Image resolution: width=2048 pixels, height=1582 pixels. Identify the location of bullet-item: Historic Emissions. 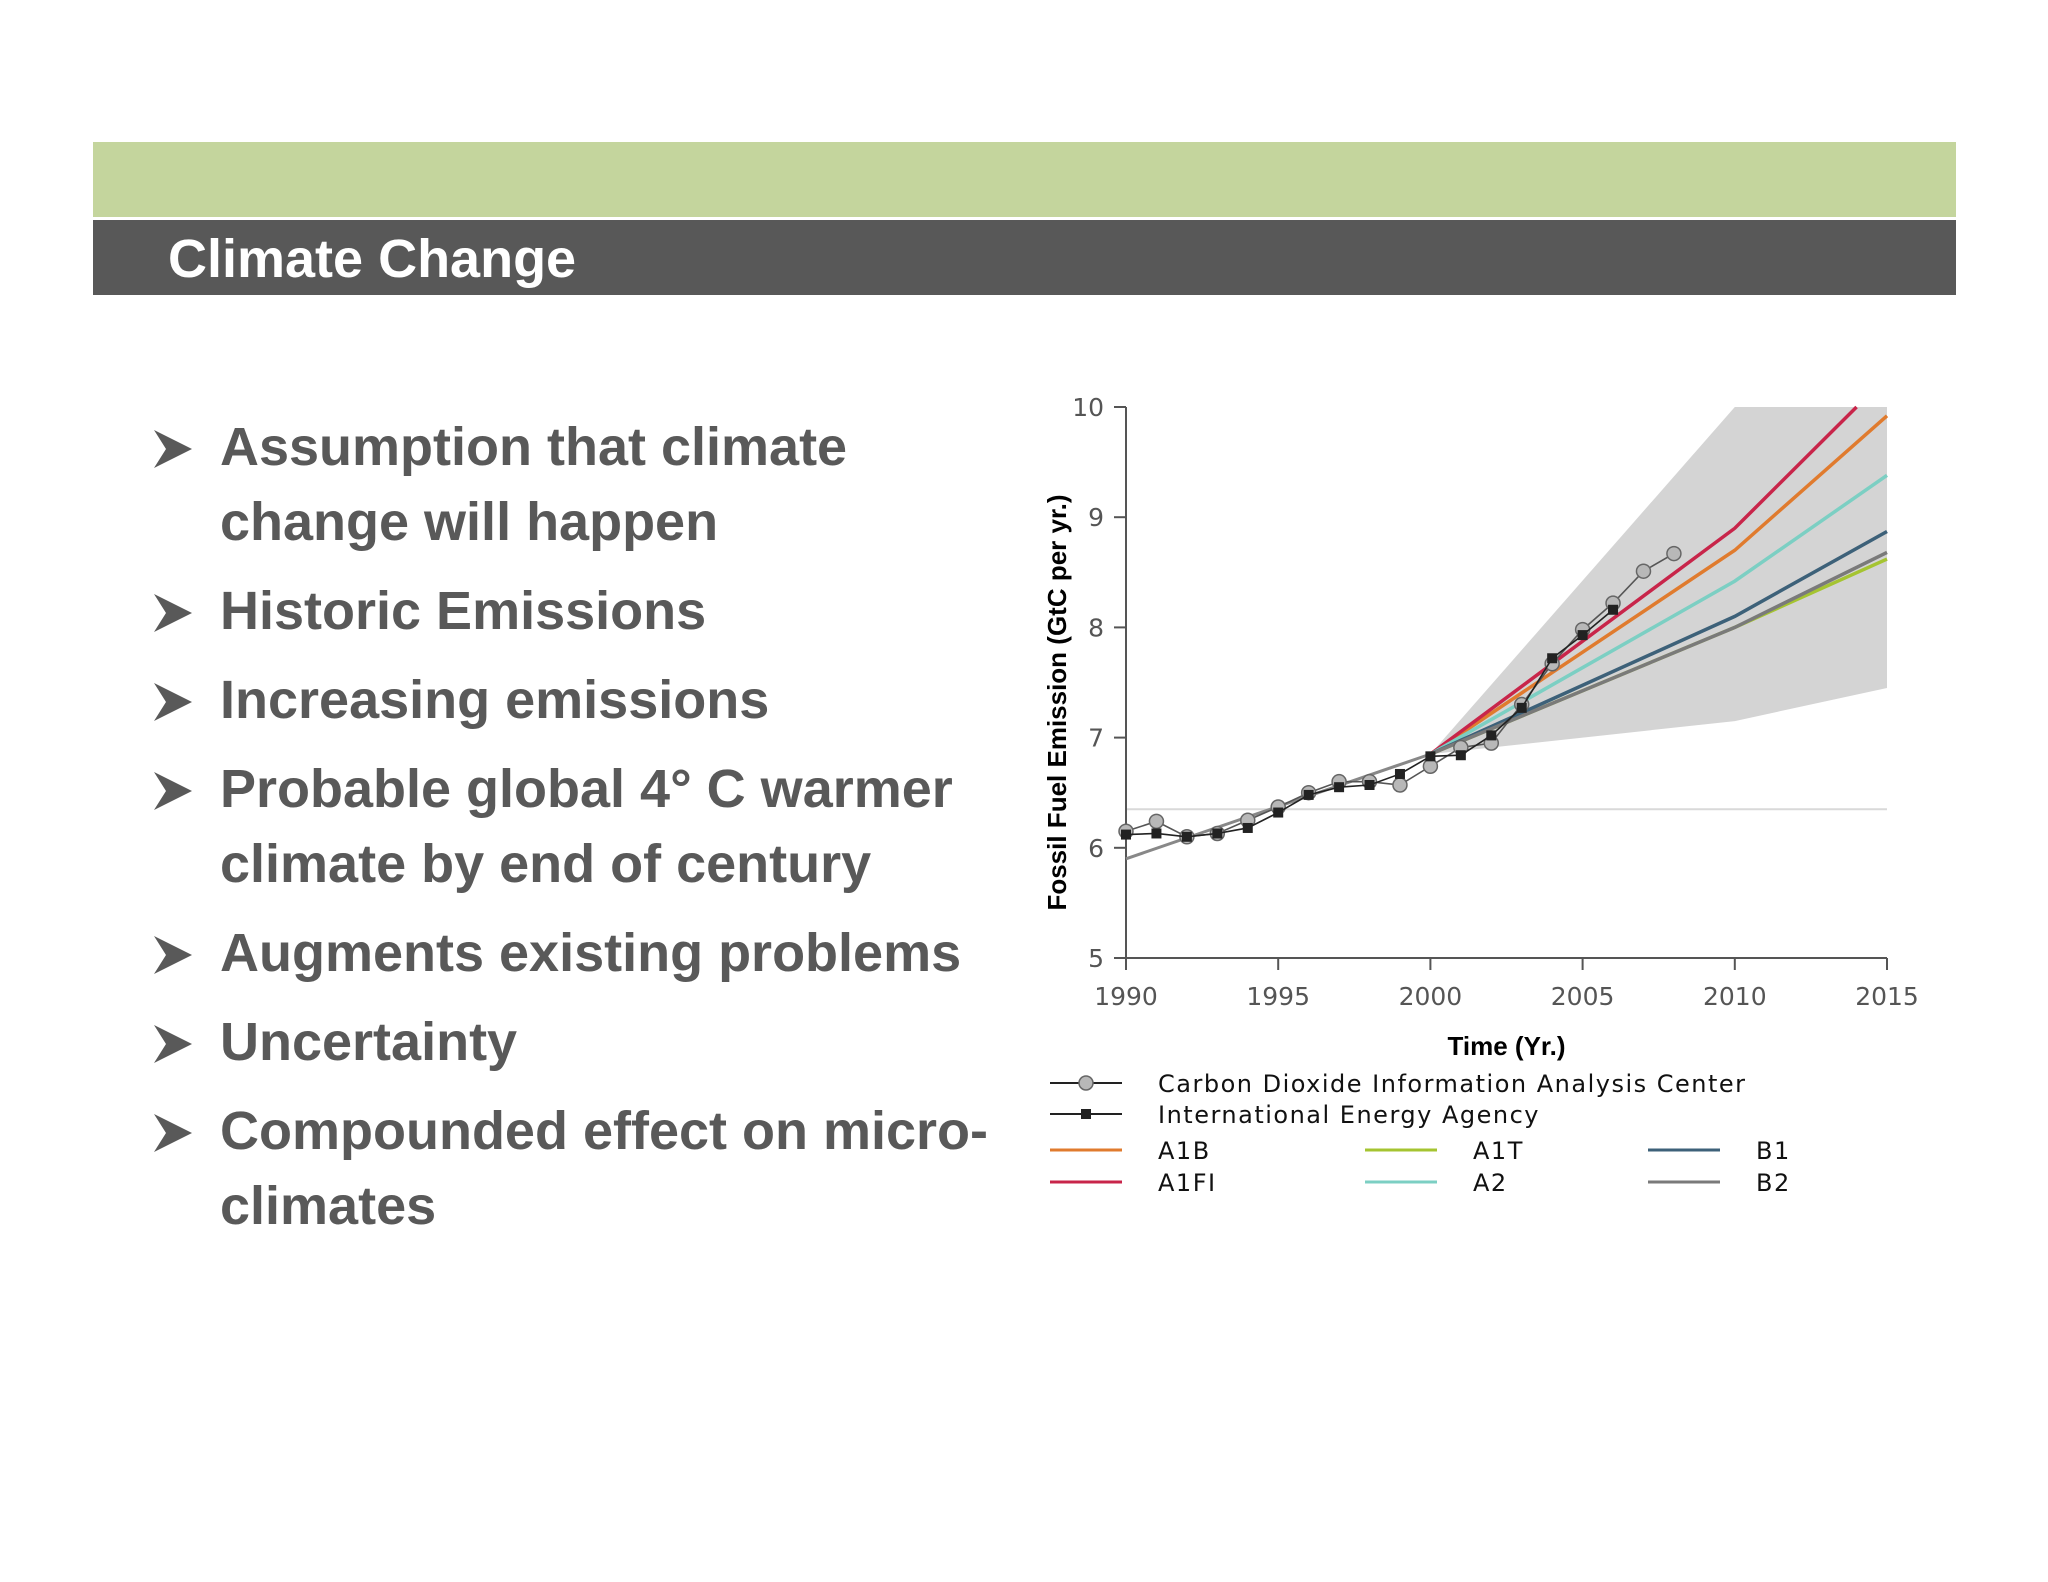
(568, 611).